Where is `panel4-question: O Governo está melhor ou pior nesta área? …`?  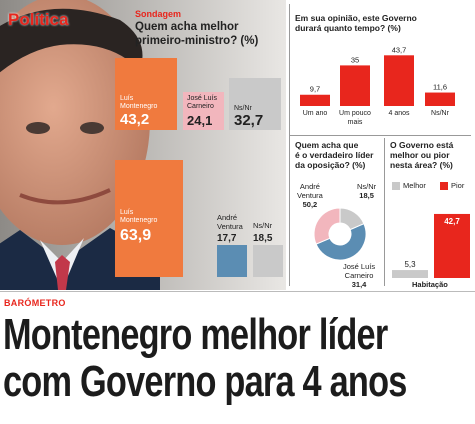
panel4-question: O Governo está melhor ou pior nesta área? … is located at coordinates (422, 155).